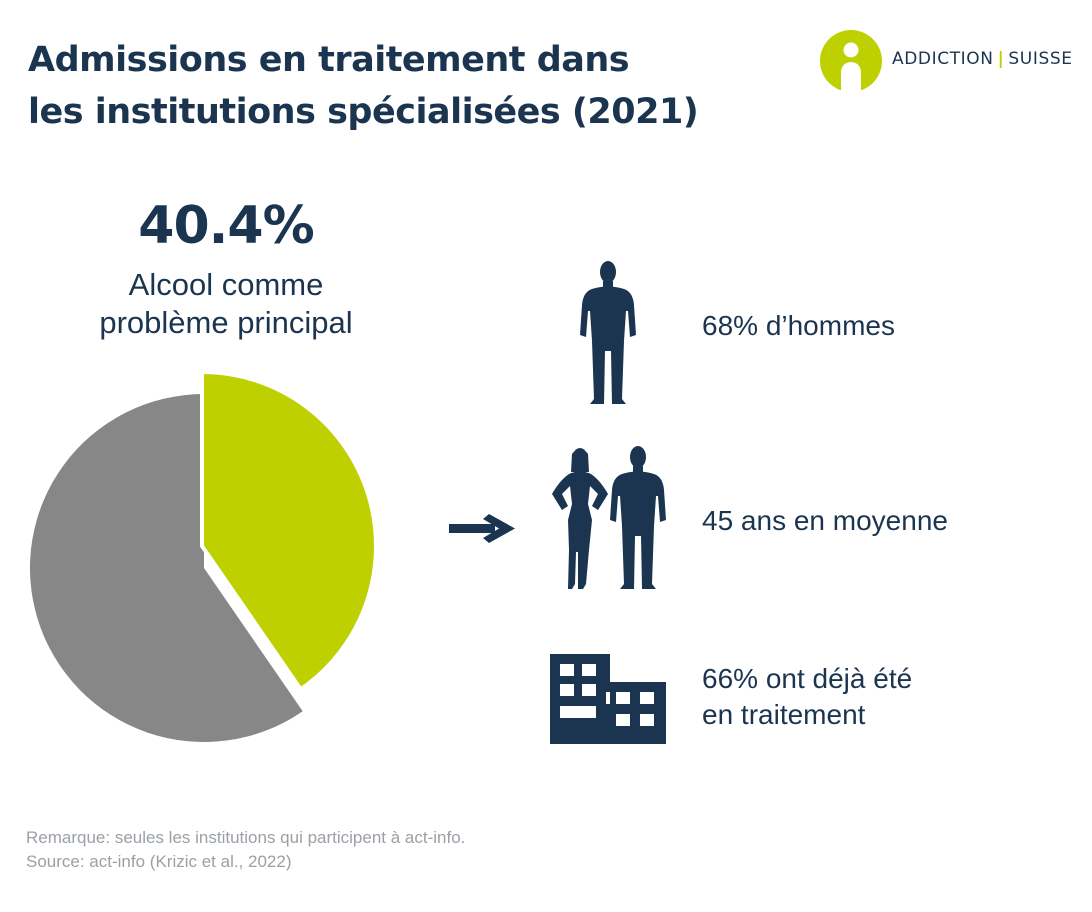 Image resolution: width=1092 pixels, height=912 pixels. I want to click on logo-wordmark: ADDICTION | SUISSE, so click(982, 59).